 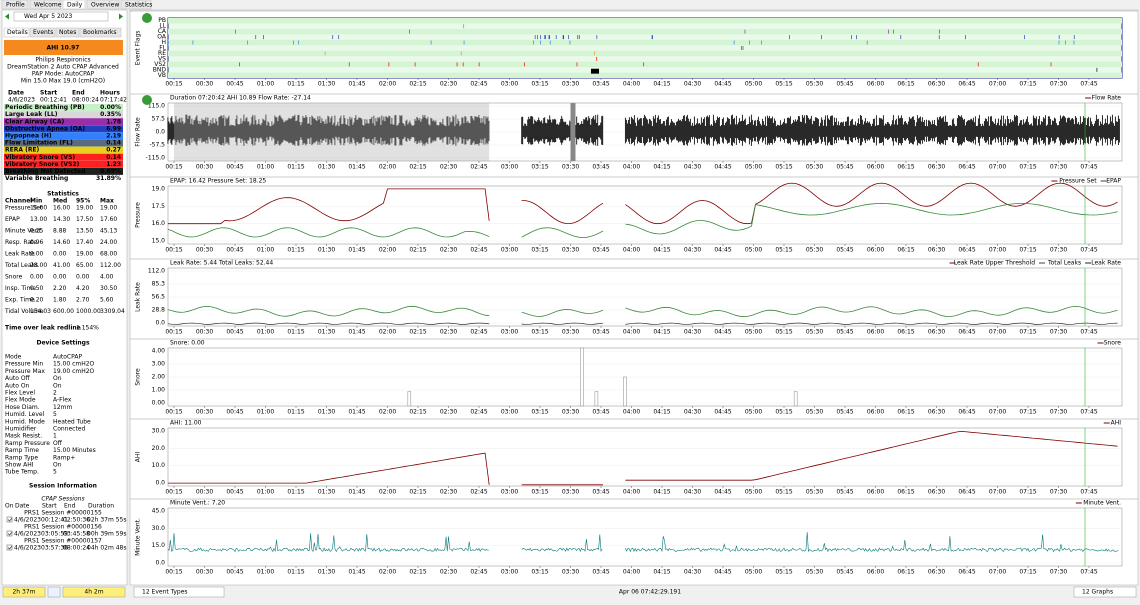 What do you see at coordinates (265, 250) in the screenshot?
I see `x-tick-label: 01:00` at bounding box center [265, 250].